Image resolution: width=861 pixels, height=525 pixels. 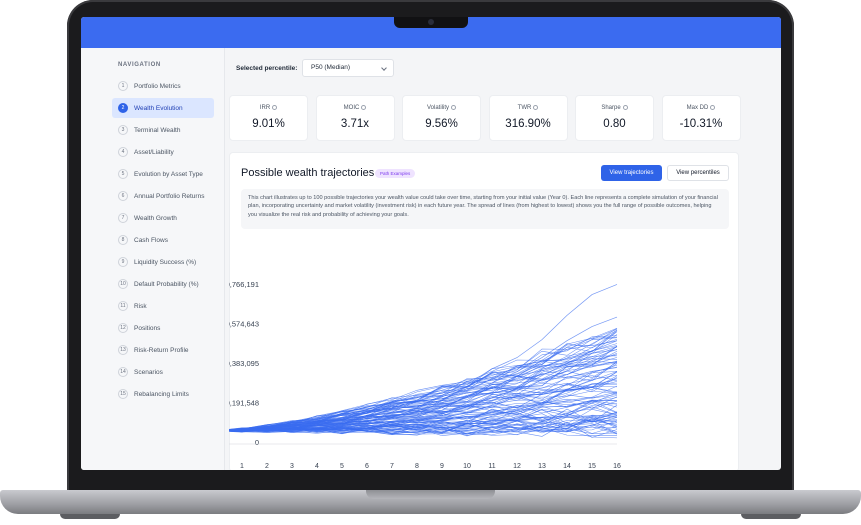 What do you see at coordinates (139, 65) in the screenshot?
I see `nav-title: NAVIGATION` at bounding box center [139, 65].